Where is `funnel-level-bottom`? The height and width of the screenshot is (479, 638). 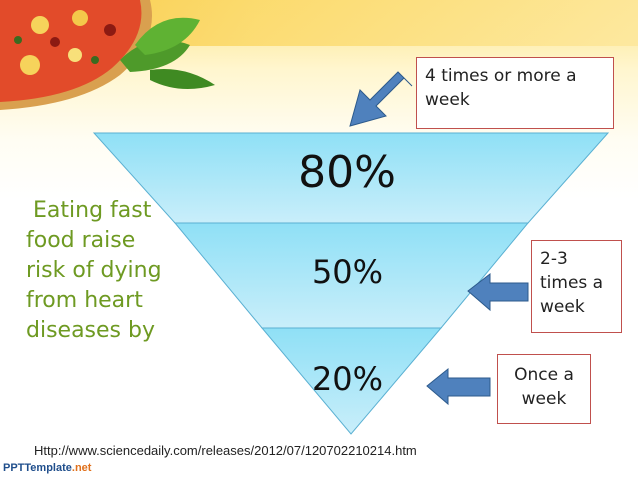 funnel-level-bottom is located at coordinates (351, 381).